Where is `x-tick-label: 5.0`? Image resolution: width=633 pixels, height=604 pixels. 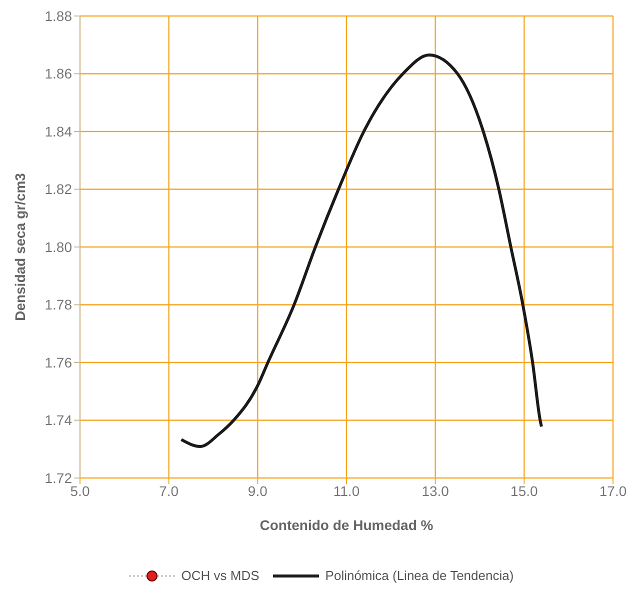
x-tick-label: 5.0 is located at coordinates (80, 490).